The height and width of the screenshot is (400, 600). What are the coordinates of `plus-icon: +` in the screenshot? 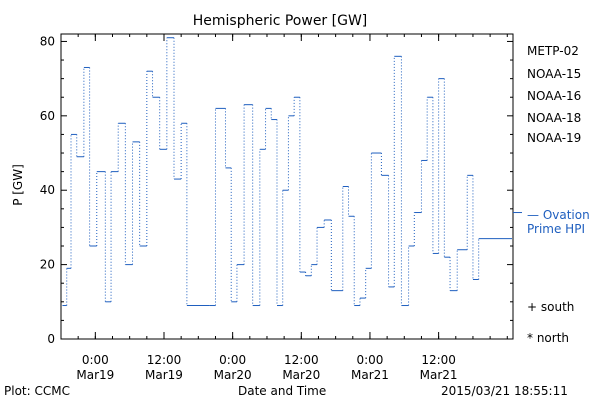 It's located at (532, 307).